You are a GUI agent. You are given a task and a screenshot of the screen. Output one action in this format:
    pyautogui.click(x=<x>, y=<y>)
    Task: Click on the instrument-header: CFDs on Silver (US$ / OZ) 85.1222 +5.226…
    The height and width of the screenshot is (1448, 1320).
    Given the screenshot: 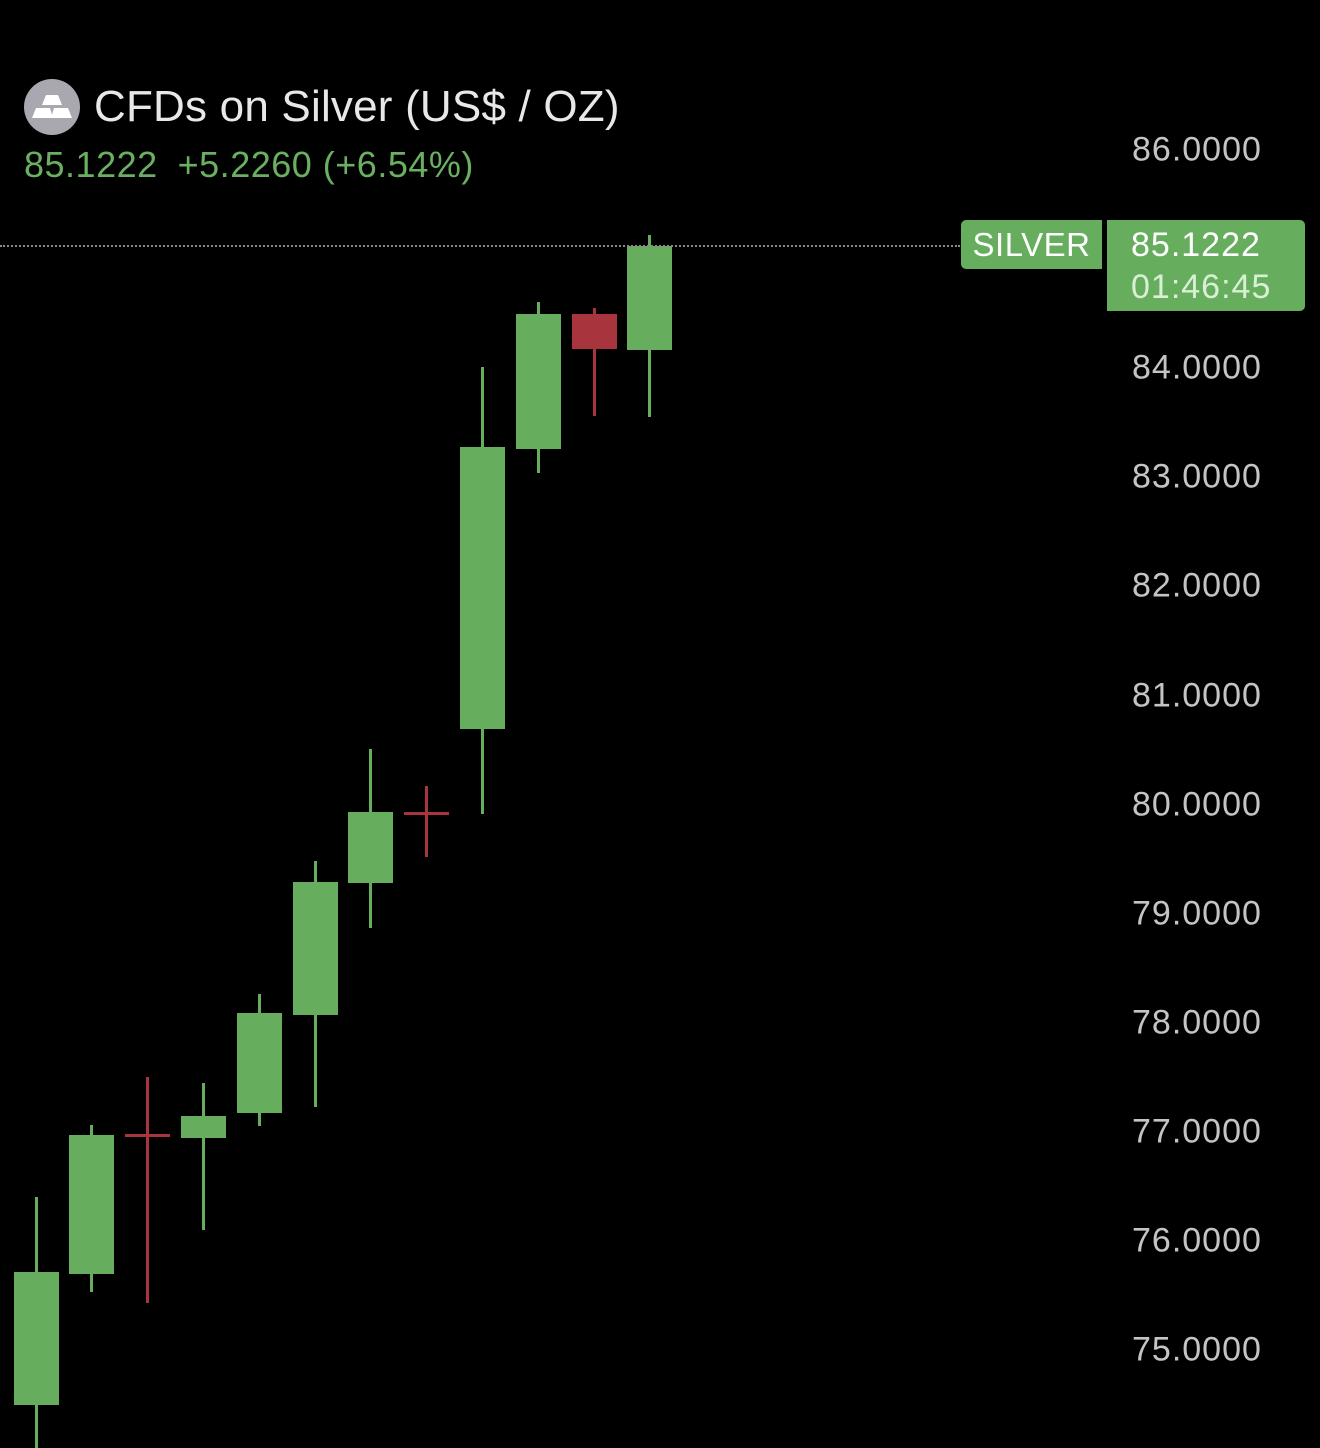 What is the action you would take?
    pyautogui.click(x=322, y=132)
    